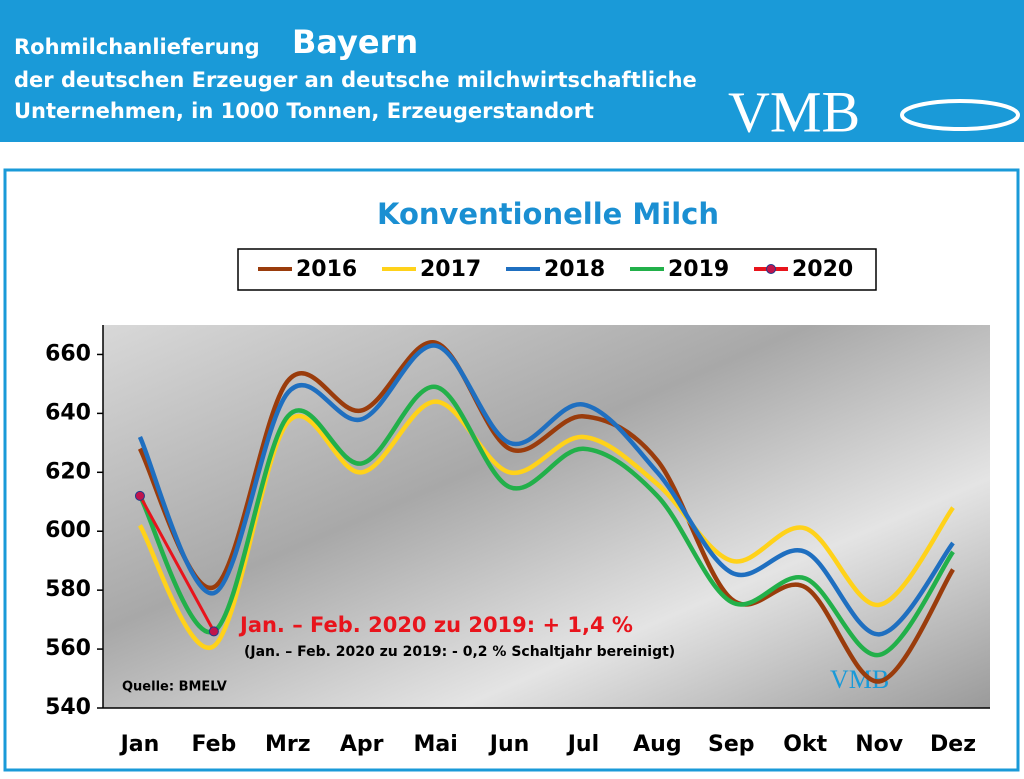 The width and height of the screenshot is (1024, 779). I want to click on y-tick-label: 540, so click(68, 707).